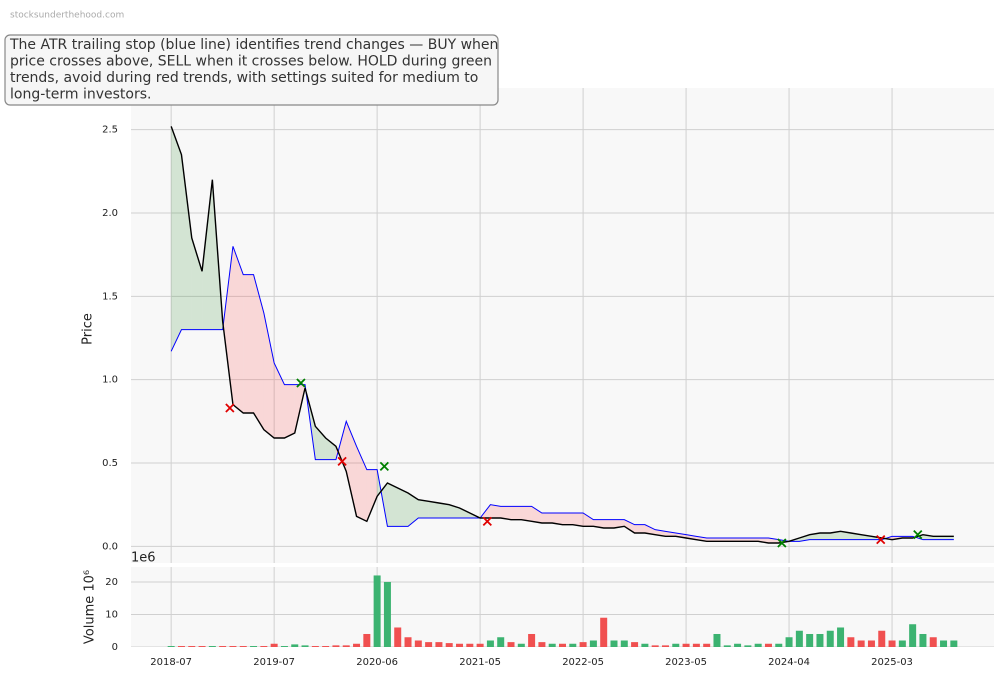  Describe the element at coordinates (110, 463) in the screenshot. I see `y-tick-label: 0.5` at that location.